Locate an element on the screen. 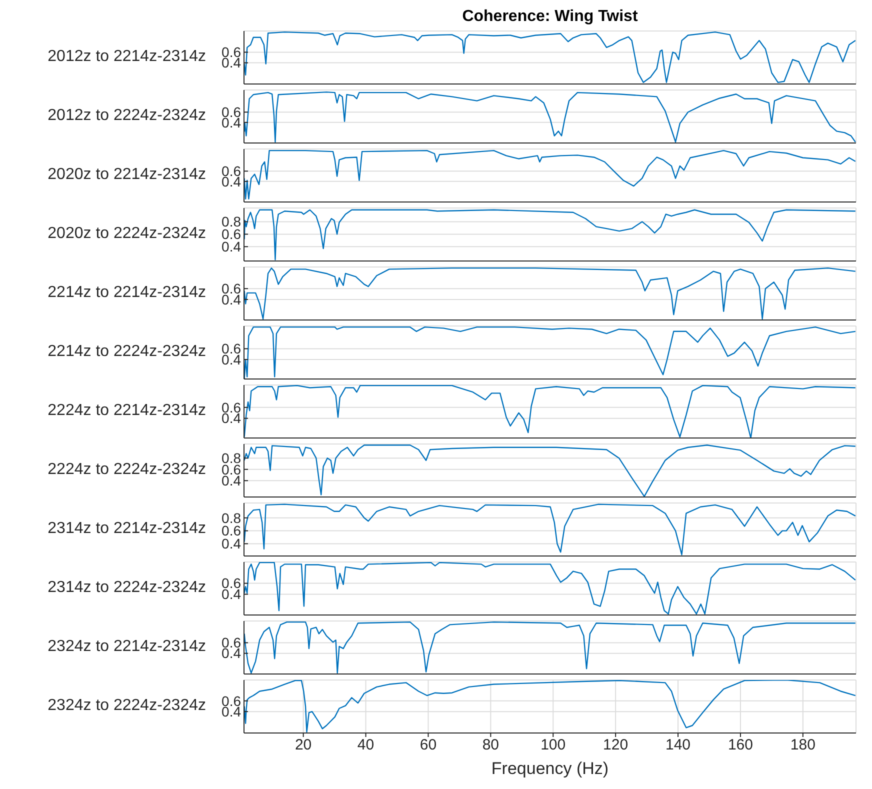 The width and height of the screenshot is (872, 789). y-axis-title: 2012z to 2214z-2314z is located at coordinates (126, 56).